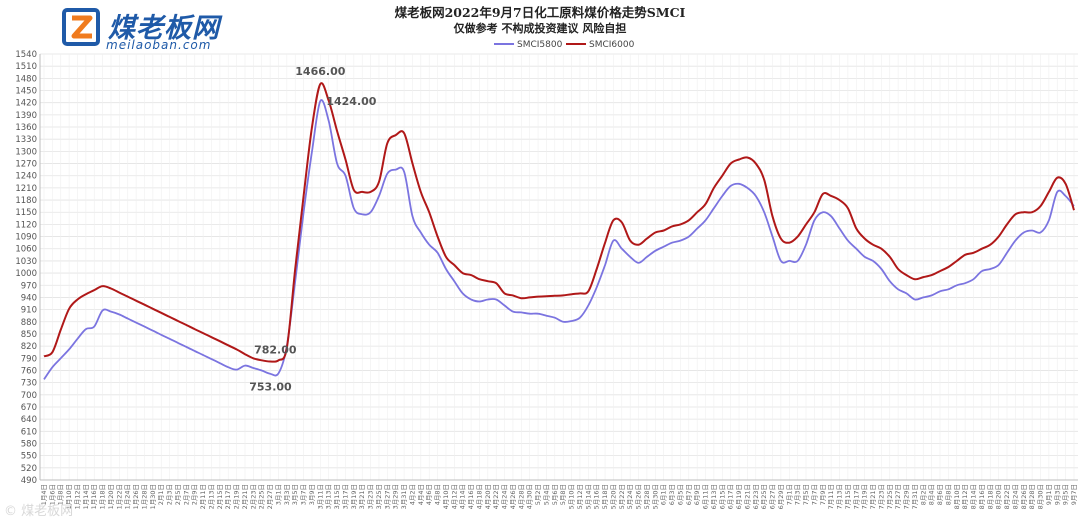 The height and width of the screenshot is (526, 1080). Describe the element at coordinates (26, 55) in the screenshot. I see `y-tick-label: 1540` at that location.